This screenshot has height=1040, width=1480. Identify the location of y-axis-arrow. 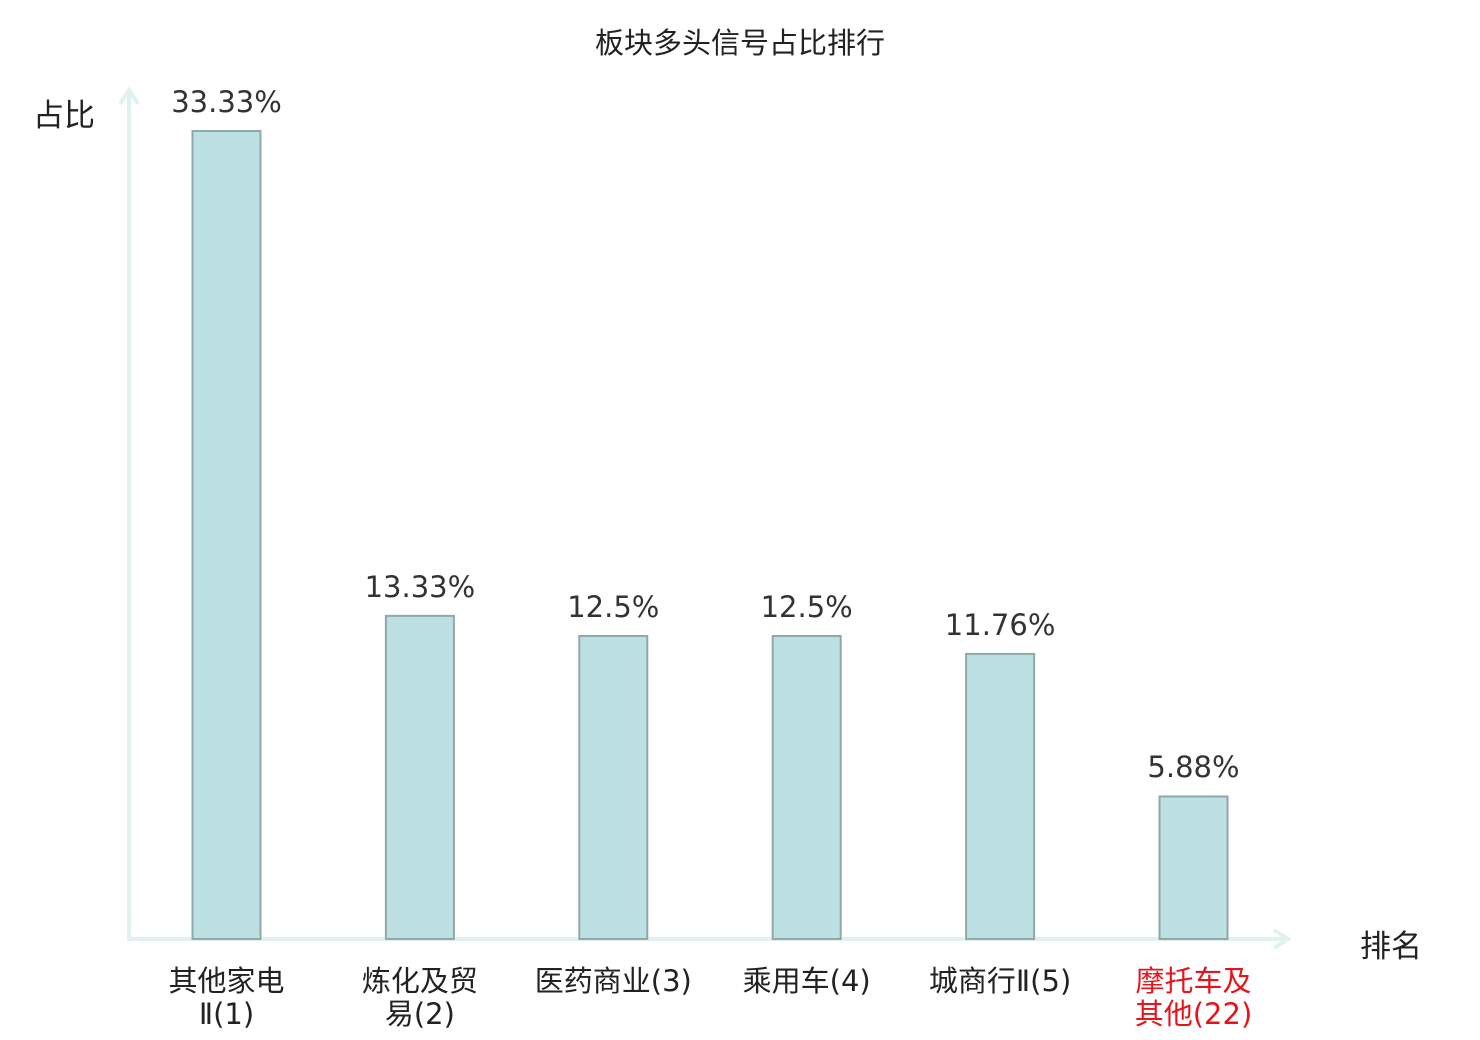
(129, 96).